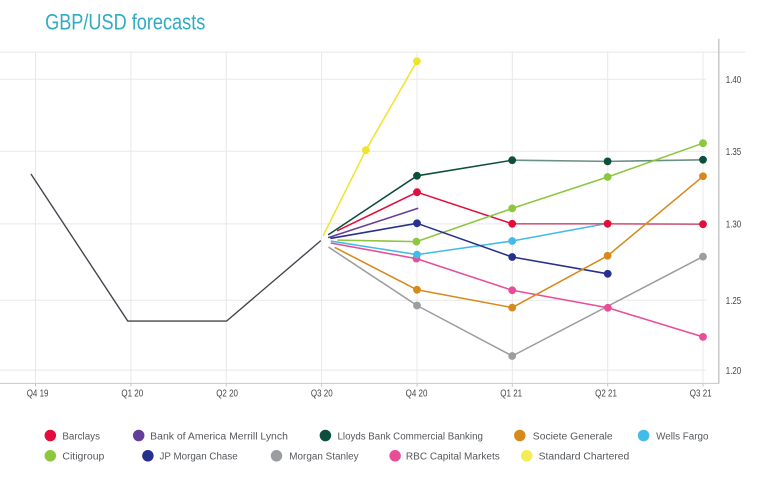 The height and width of the screenshot is (487, 767). I want to click on svg-text: RBC Capital Markets, so click(453, 457).